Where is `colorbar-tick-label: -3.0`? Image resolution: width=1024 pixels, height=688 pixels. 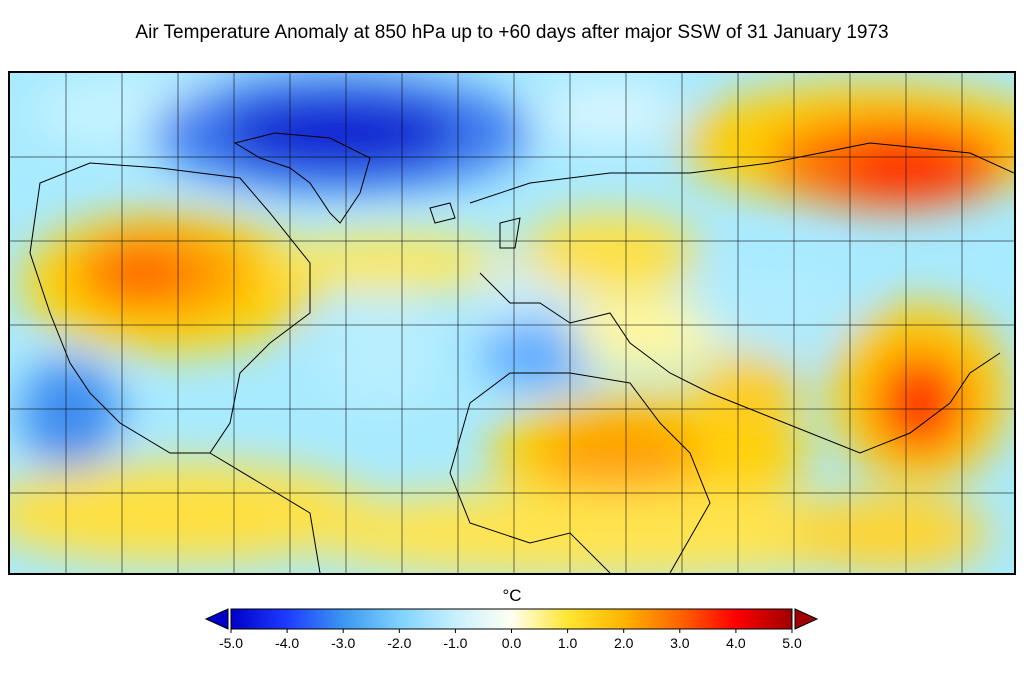
colorbar-tick-label: -3.0 is located at coordinates (343, 643).